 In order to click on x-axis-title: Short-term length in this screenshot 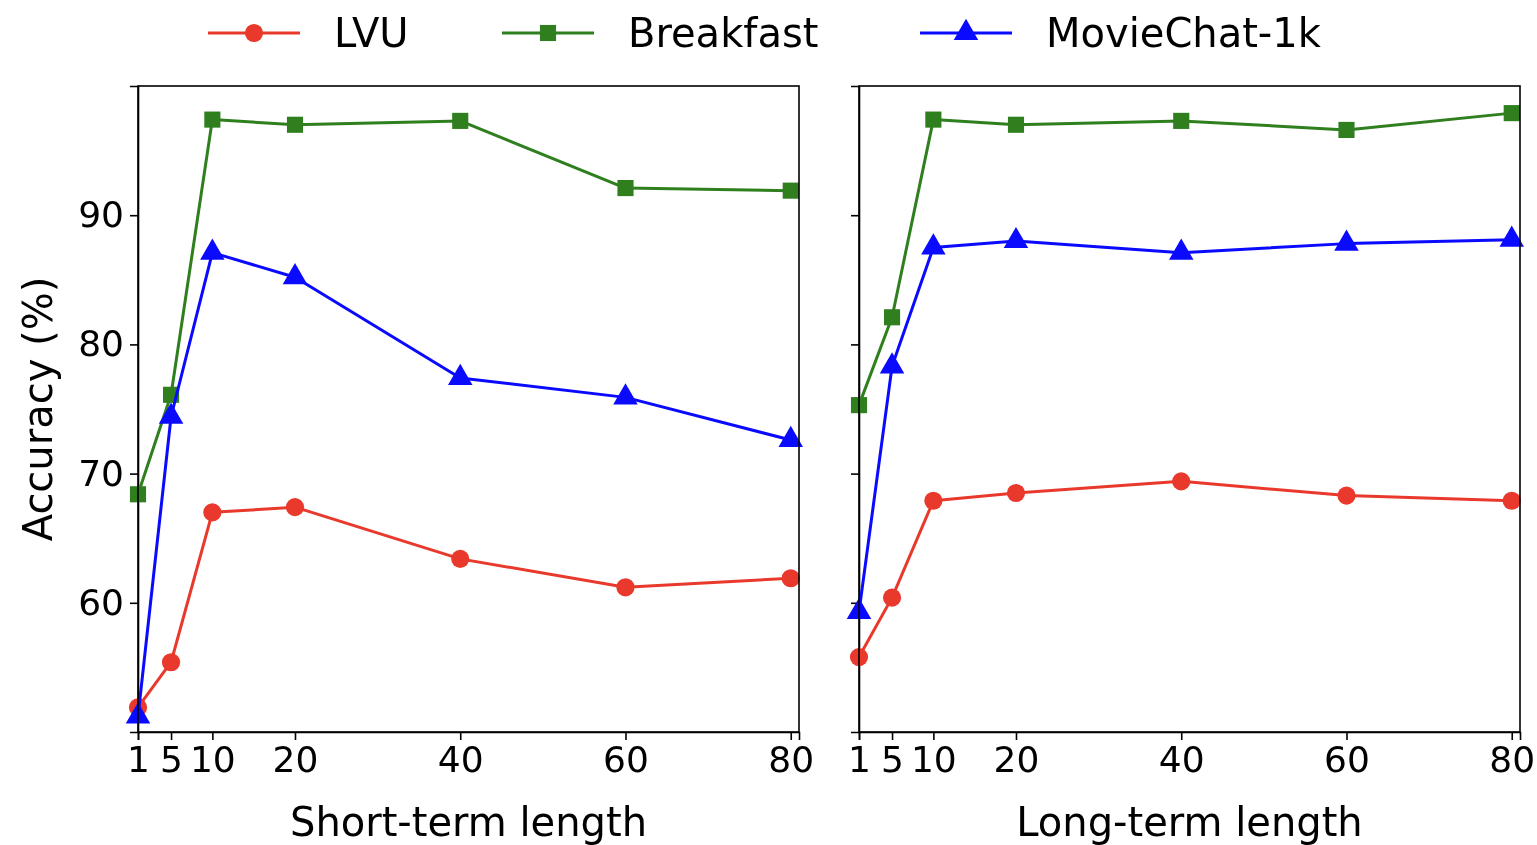, I will do `click(468, 822)`.